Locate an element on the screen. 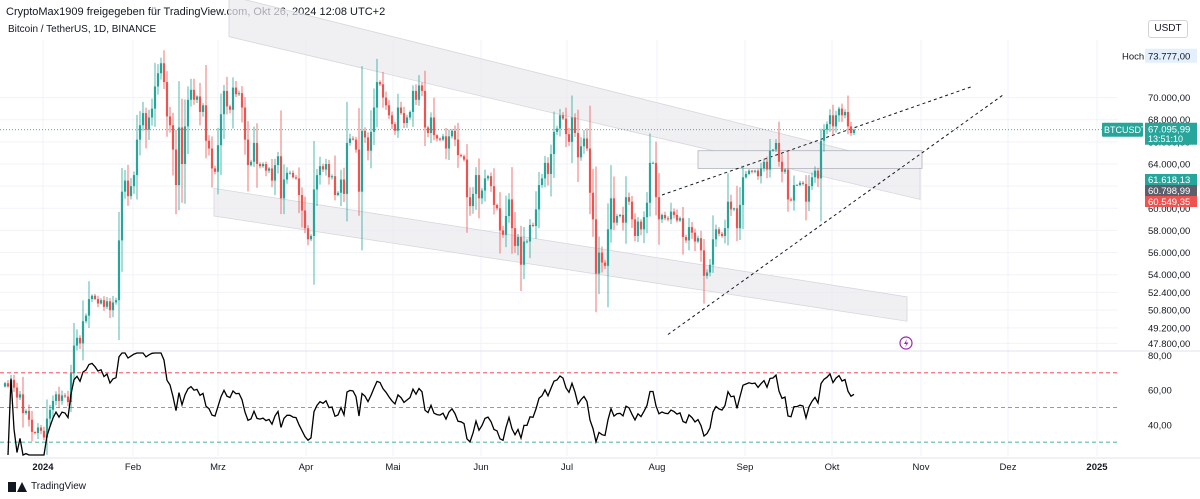  price-axis-label: 70.000,00 is located at coordinates (1169, 98).